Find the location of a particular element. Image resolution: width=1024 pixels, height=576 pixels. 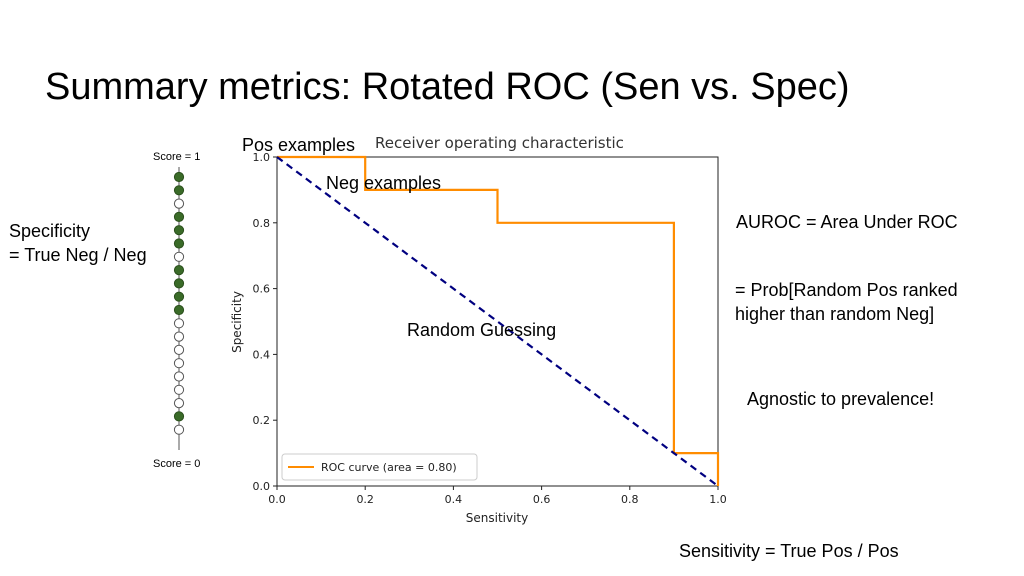

y-tick-label: 0.0 is located at coordinates (262, 486).